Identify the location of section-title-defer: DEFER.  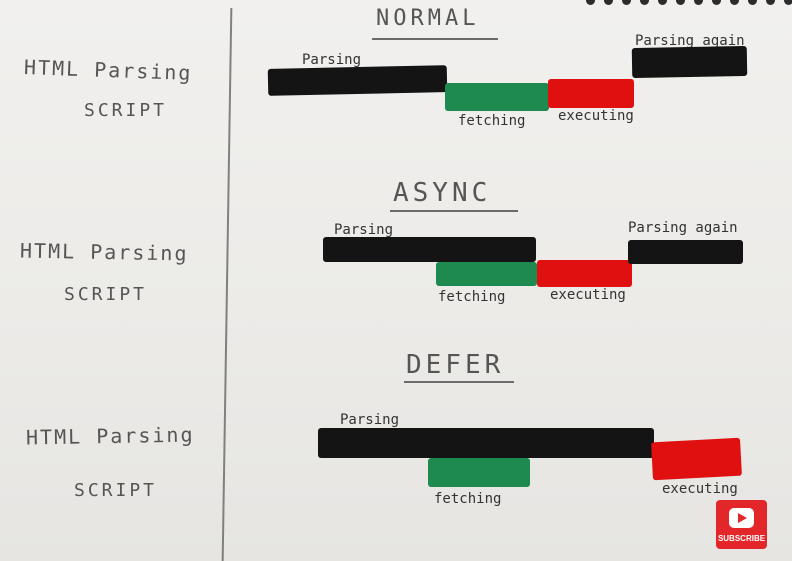
(455, 365).